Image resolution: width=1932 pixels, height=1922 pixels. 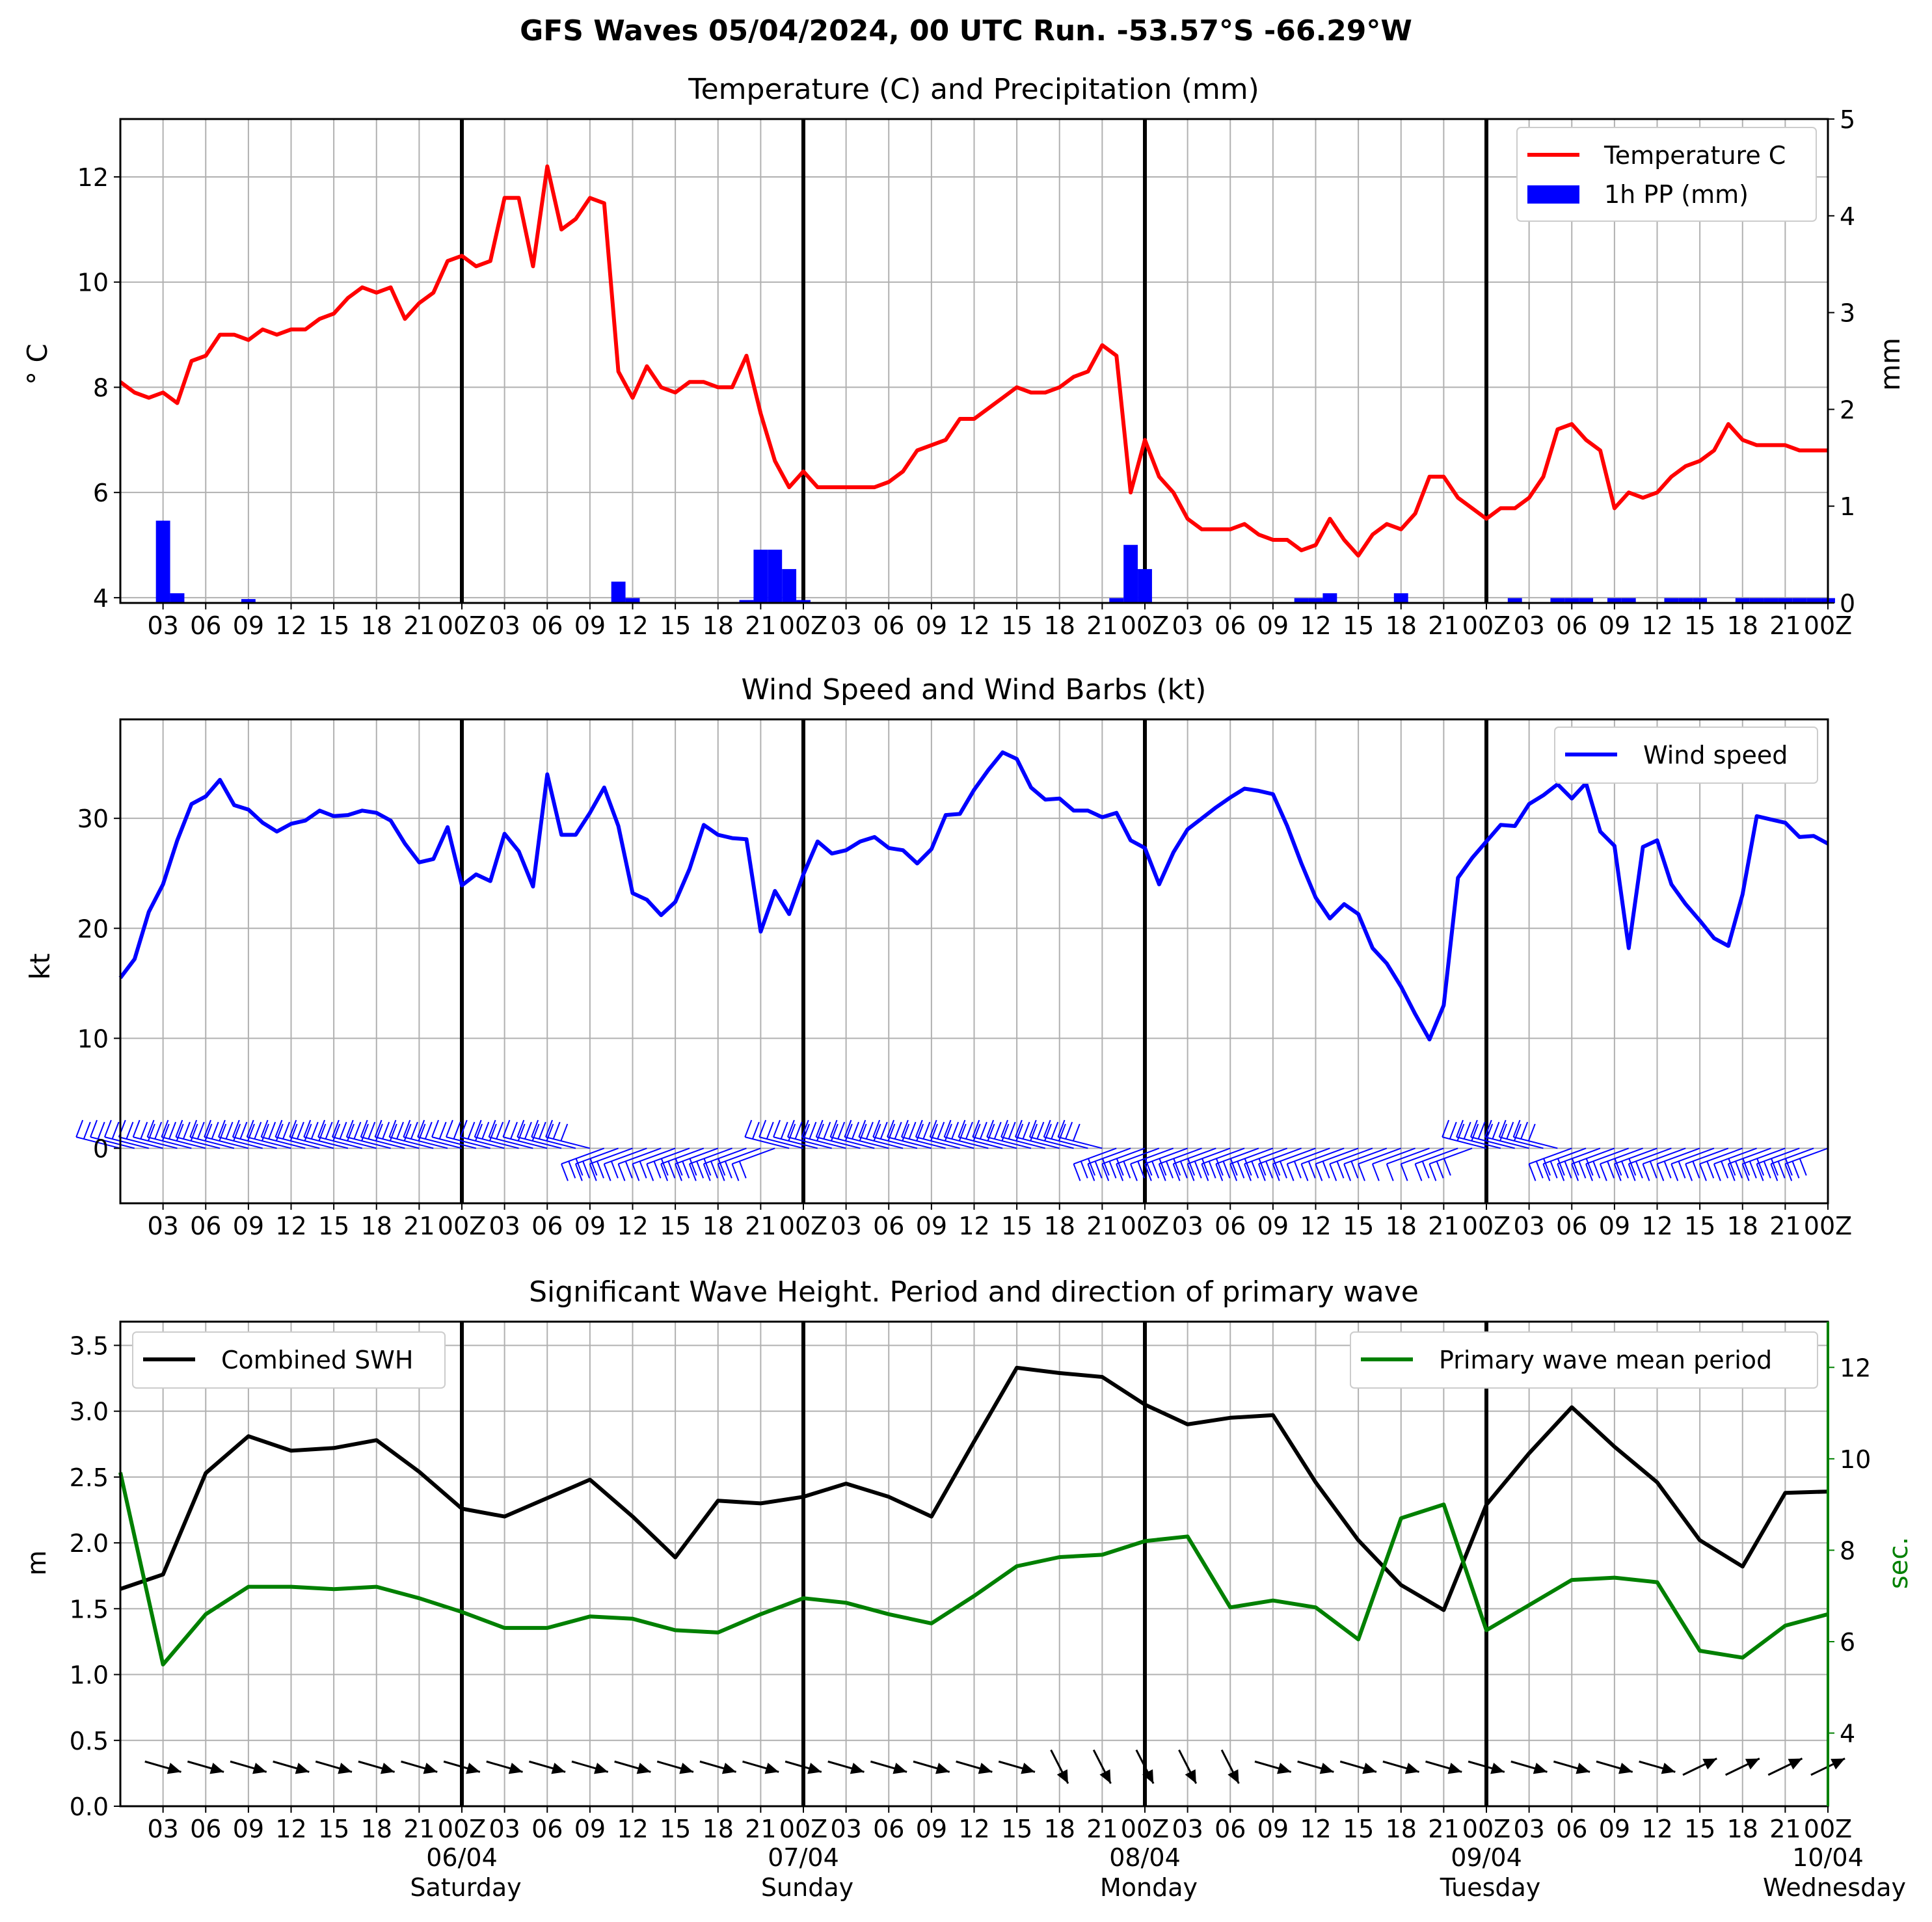 I want to click on xtick-label: 12, so click(x=973, y=1226).